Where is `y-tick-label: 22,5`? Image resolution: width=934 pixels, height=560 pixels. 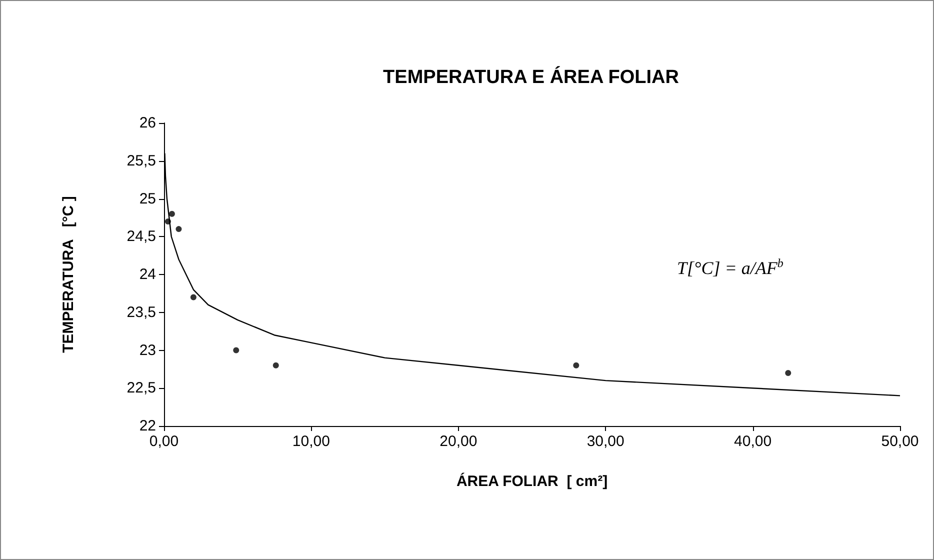
y-tick-label: 22,5 is located at coordinates (141, 388).